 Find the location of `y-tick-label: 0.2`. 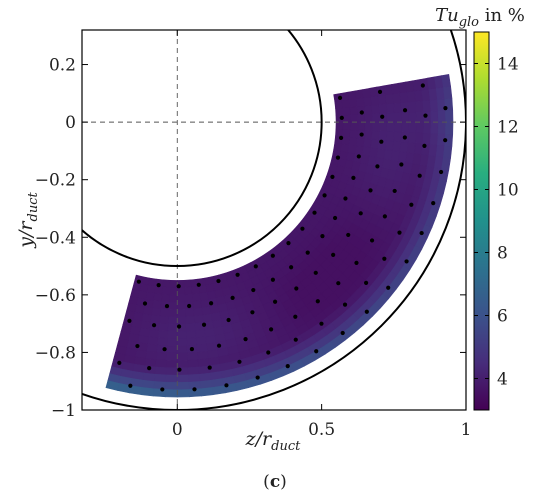

y-tick-label: 0.2 is located at coordinates (62, 66).